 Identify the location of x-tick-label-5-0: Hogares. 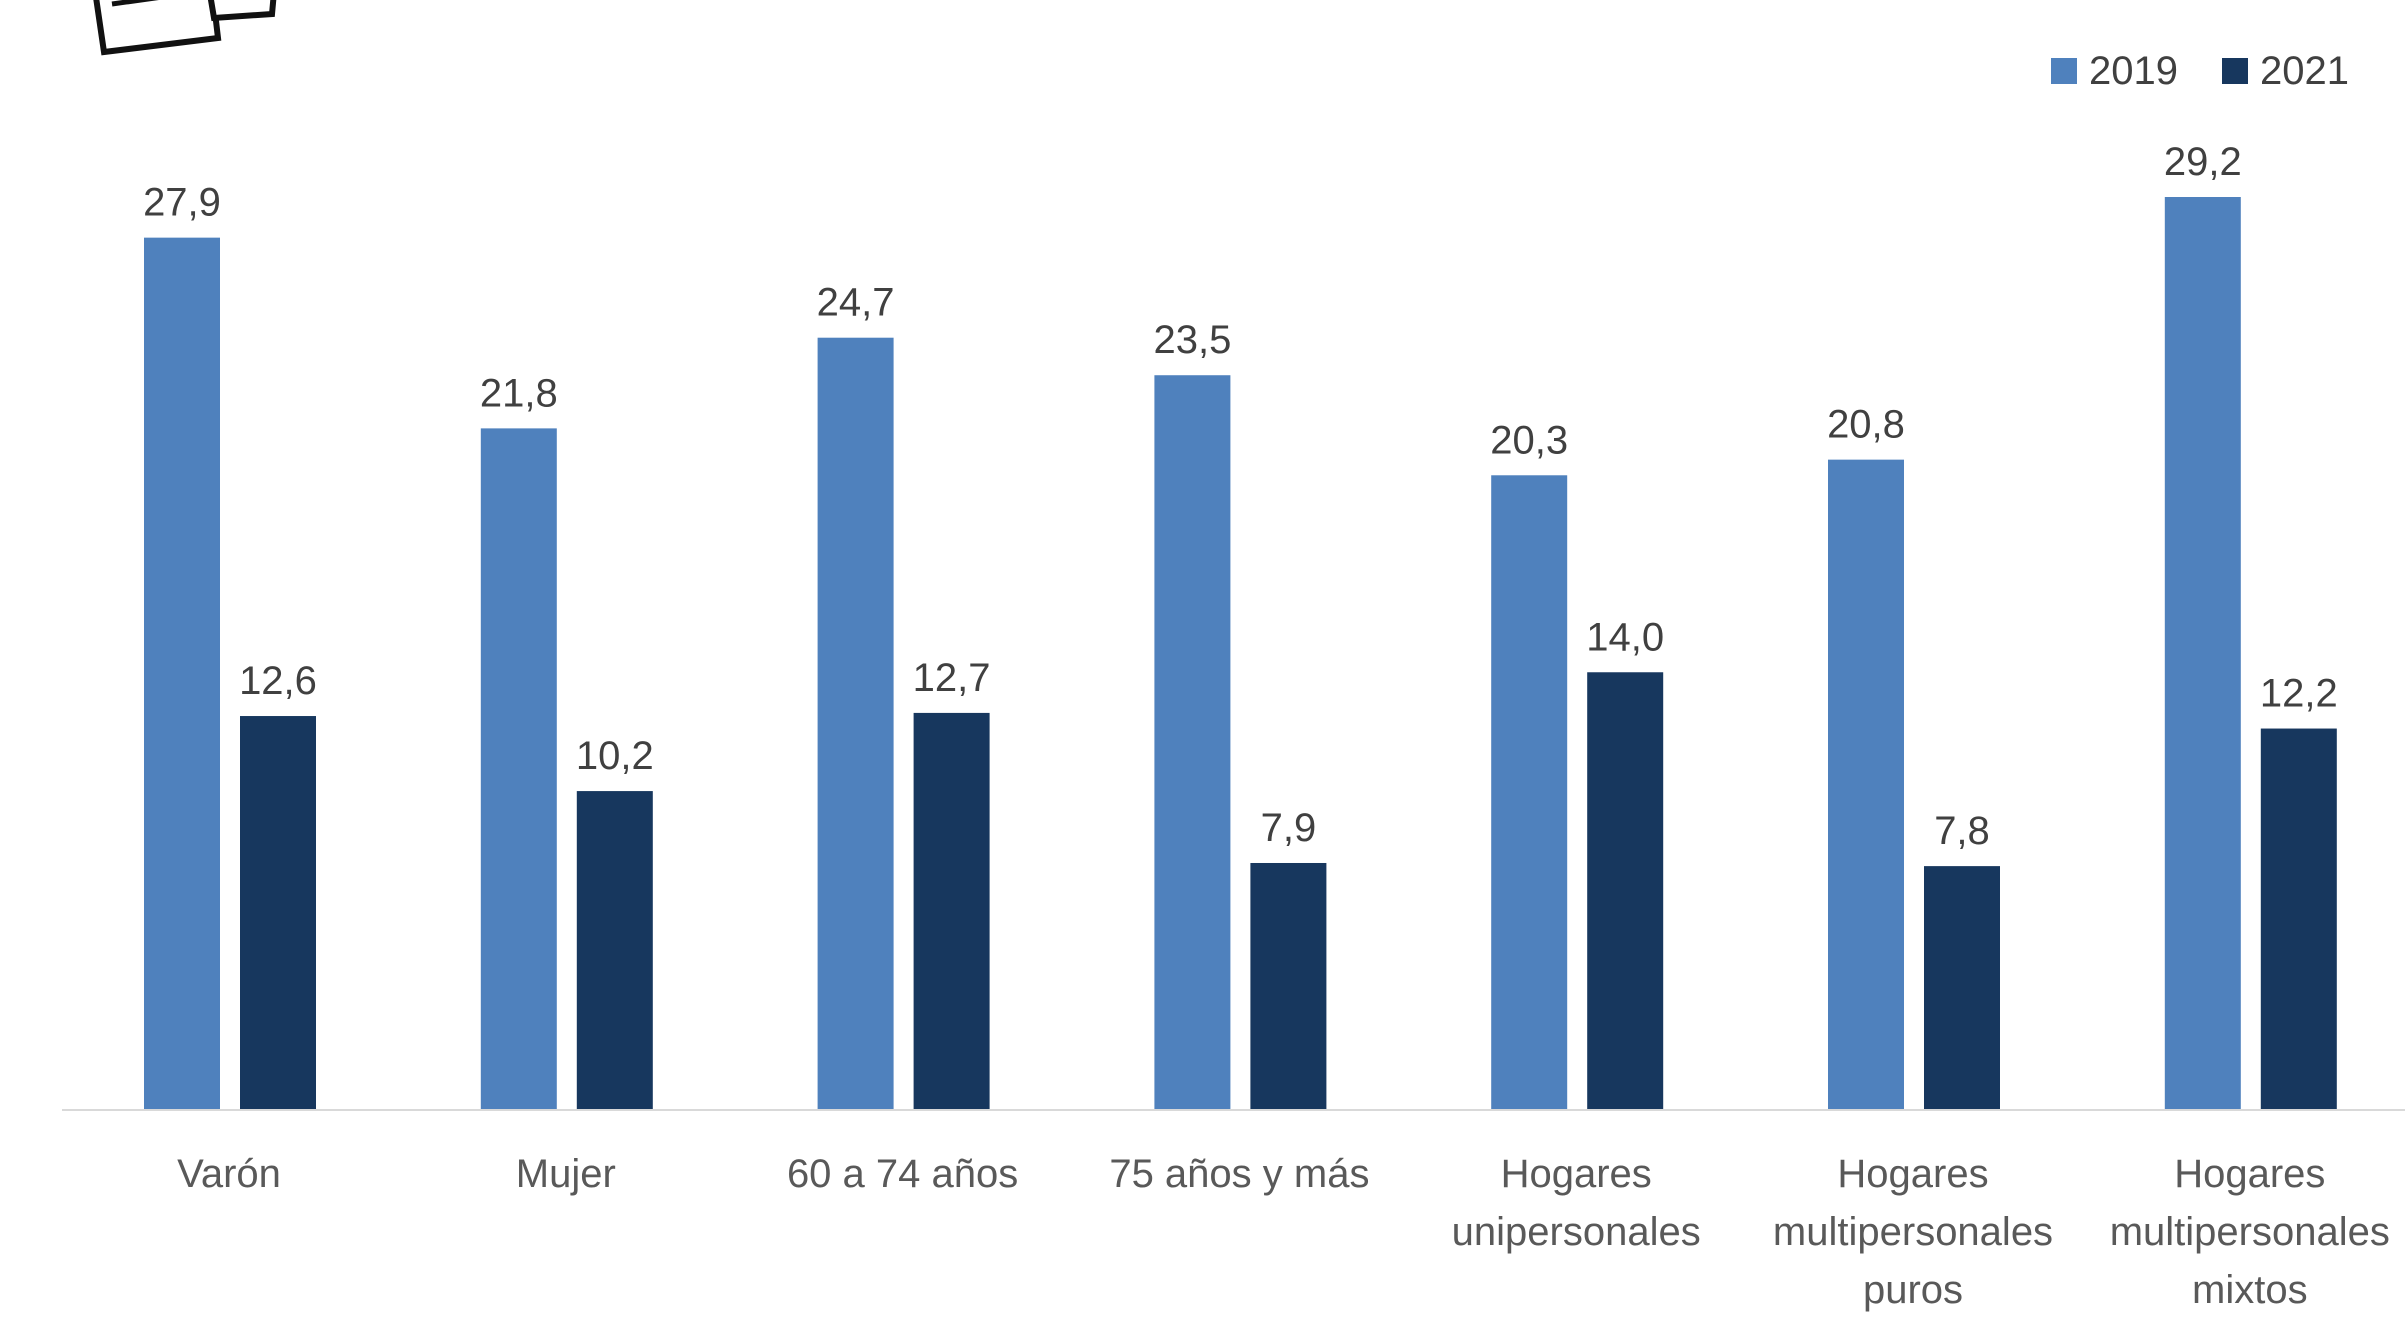
(1912, 1174).